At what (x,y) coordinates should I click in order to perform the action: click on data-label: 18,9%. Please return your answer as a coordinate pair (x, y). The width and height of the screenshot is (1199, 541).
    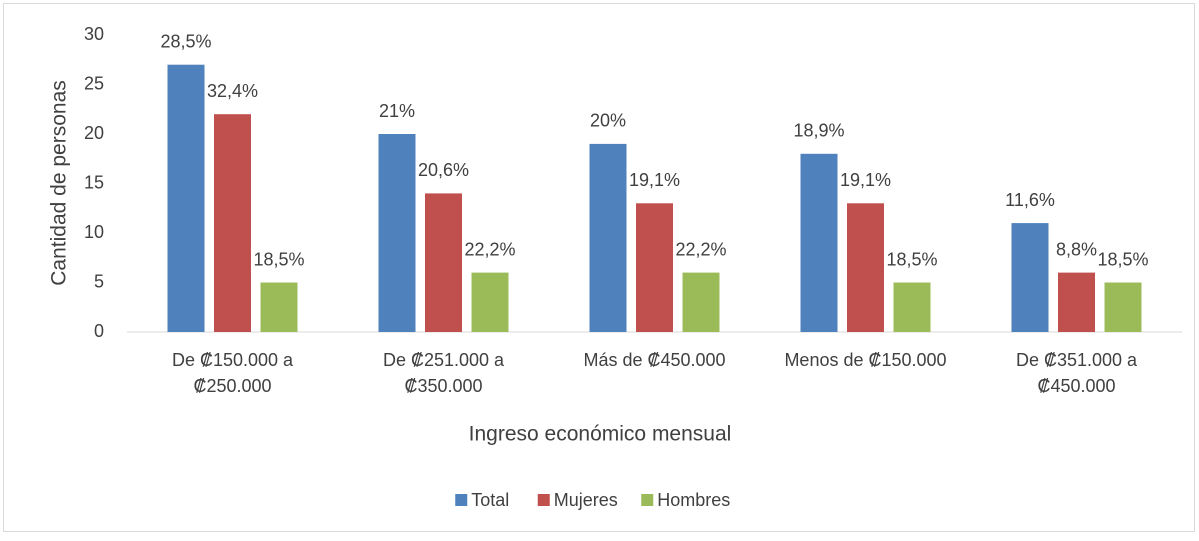
    Looking at the image, I should click on (818, 131).